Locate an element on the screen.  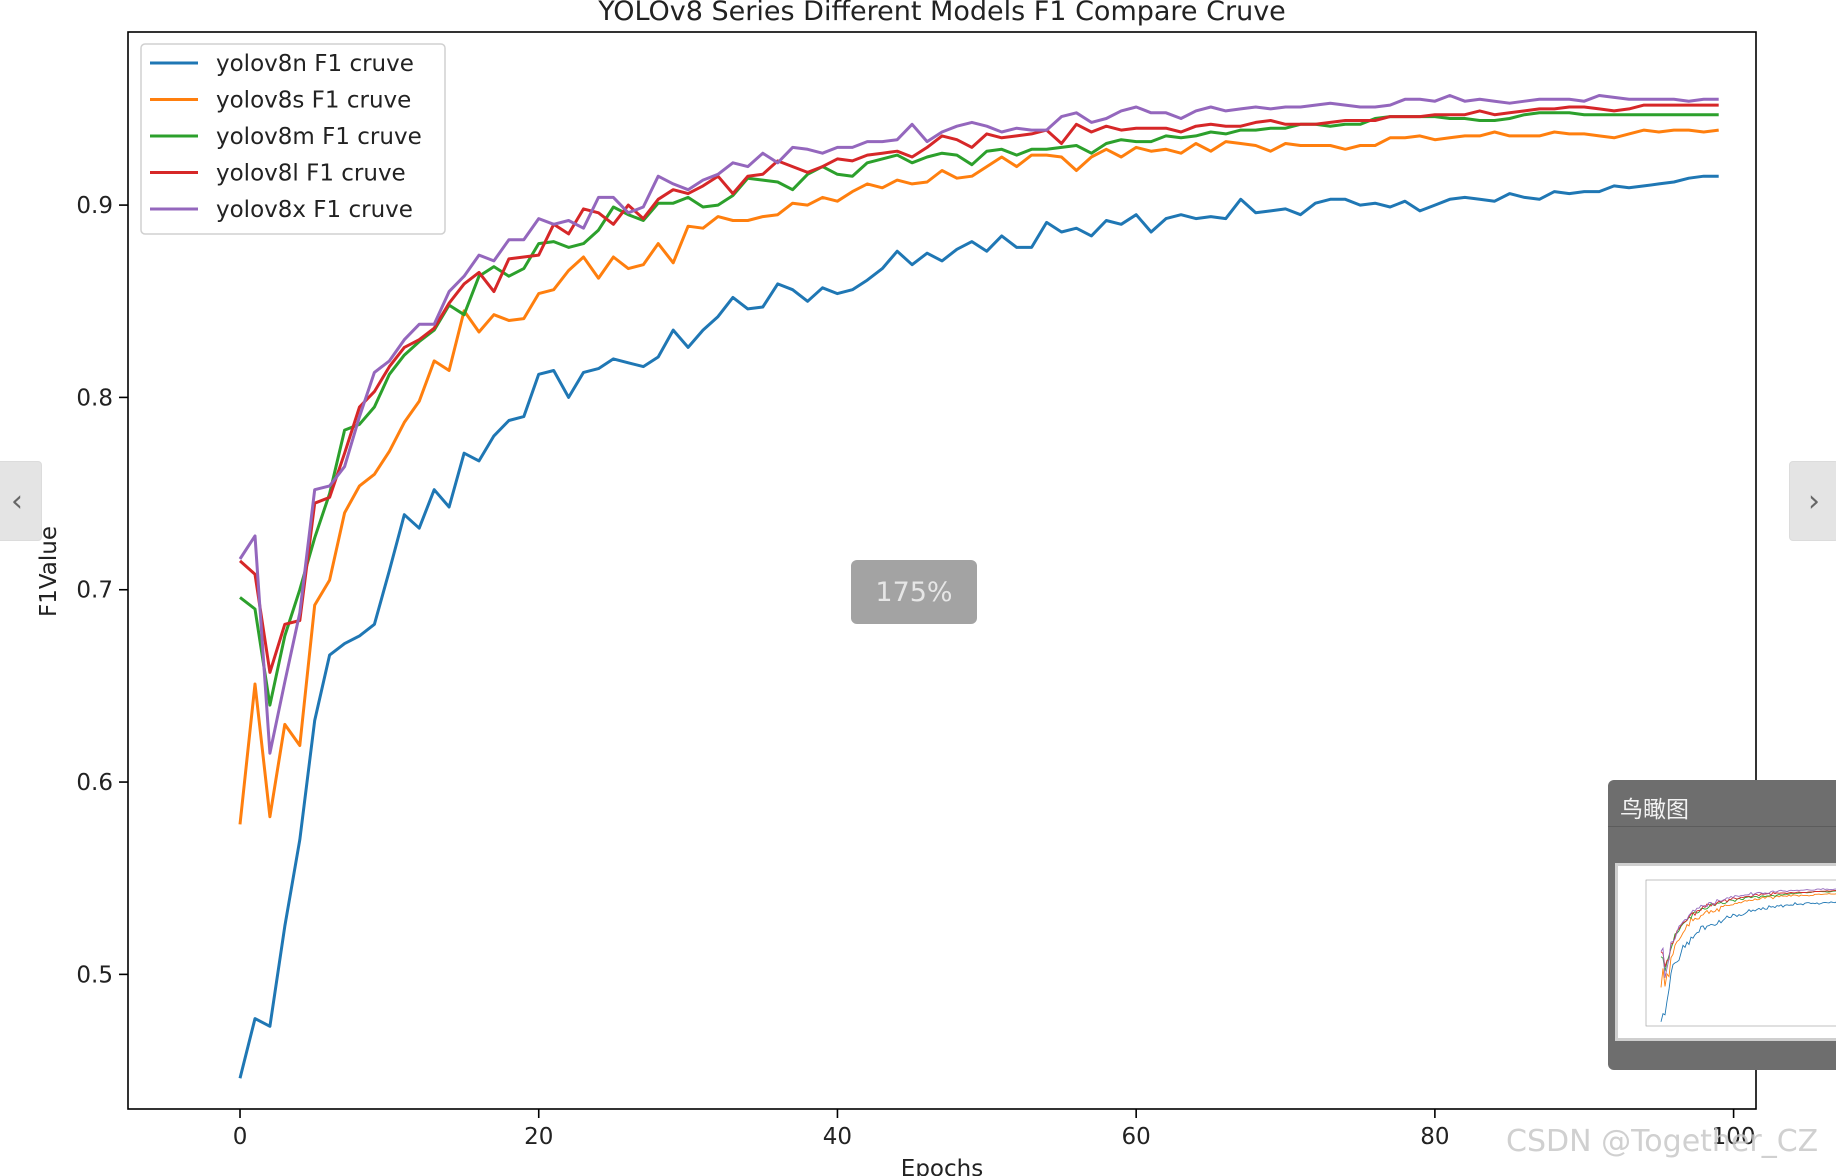
legend-entry: yolov8m F1 cruve is located at coordinates (319, 137).